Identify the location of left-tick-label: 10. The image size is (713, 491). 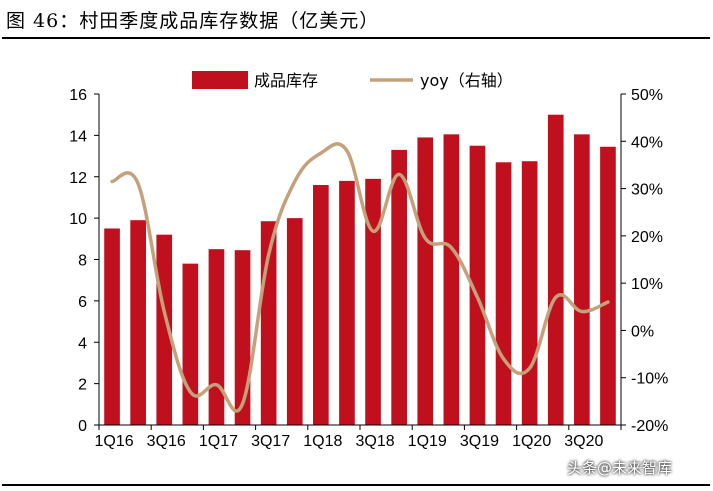
(78, 219).